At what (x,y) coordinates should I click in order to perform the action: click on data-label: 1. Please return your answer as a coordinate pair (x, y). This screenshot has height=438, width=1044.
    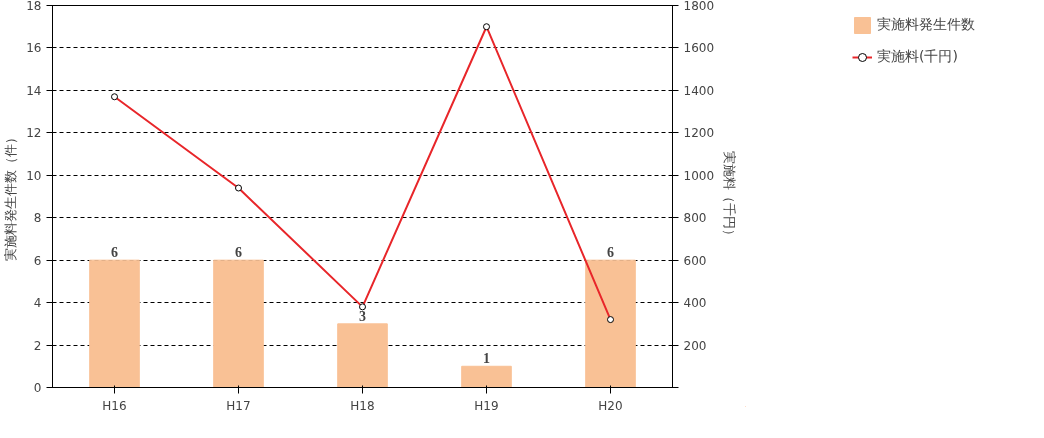
    Looking at the image, I should click on (486, 359).